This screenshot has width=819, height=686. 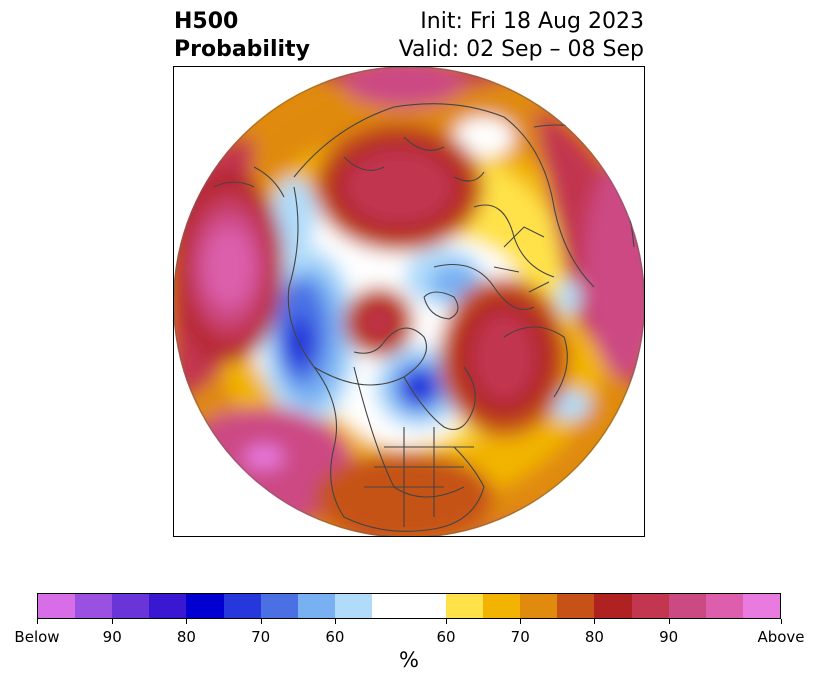 I want to click on title-variable: H500, so click(x=206, y=21).